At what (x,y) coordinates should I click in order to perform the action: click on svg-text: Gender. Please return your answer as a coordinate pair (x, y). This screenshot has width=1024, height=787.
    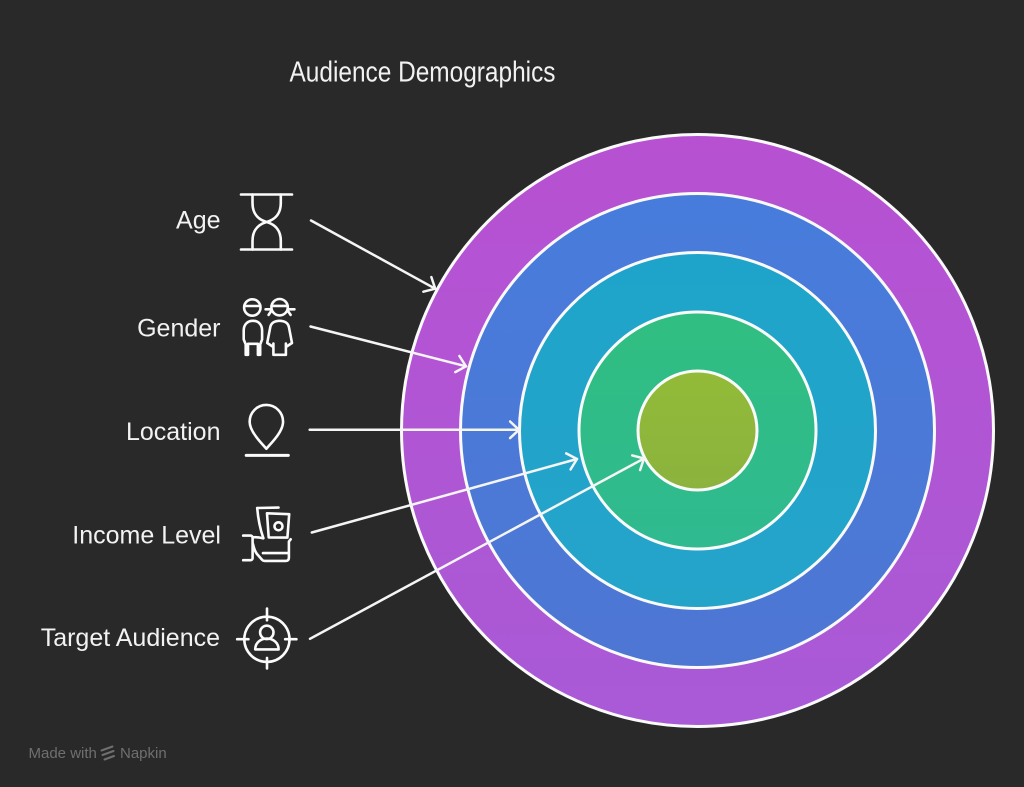
    Looking at the image, I should click on (178, 329).